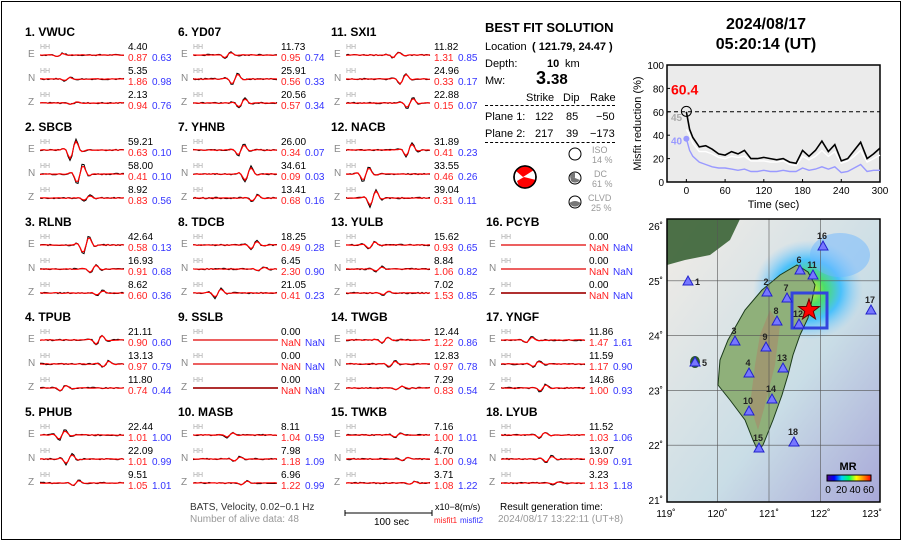 This screenshot has width=902, height=541. What do you see at coordinates (525, 177) in the screenshot?
I see `beachball-icon` at bounding box center [525, 177].